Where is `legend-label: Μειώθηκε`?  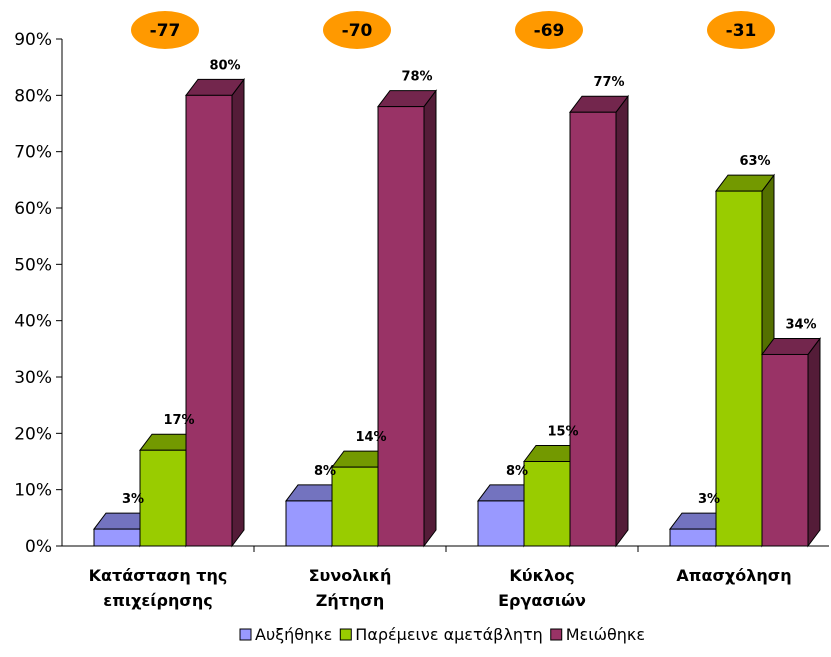 legend-label: Μειώθηκε is located at coordinates (605, 634).